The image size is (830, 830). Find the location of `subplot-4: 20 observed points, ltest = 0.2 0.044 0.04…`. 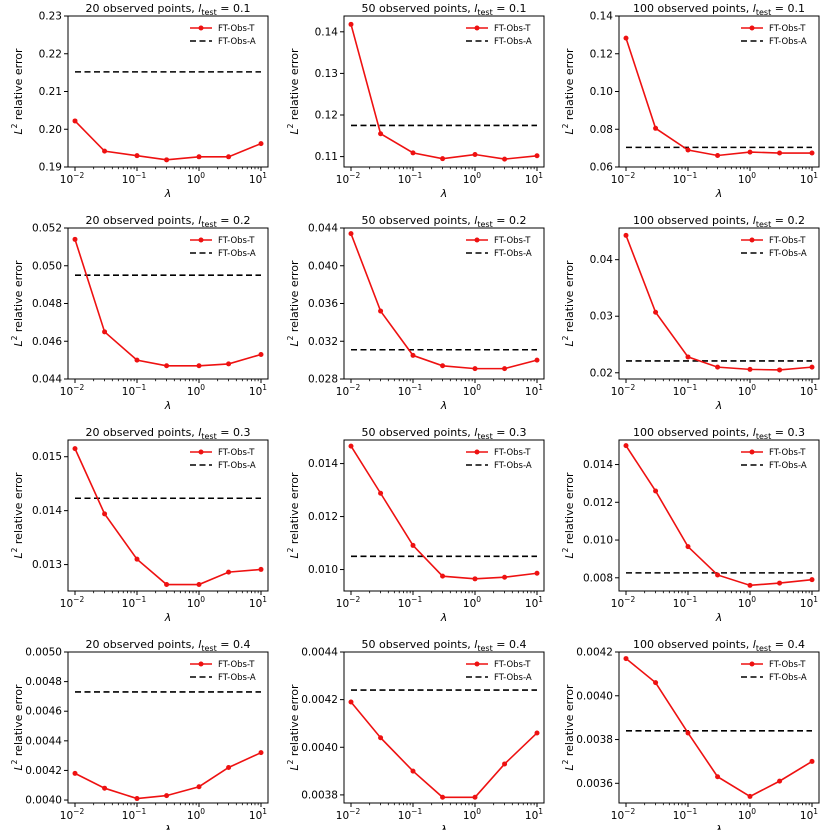

subplot-4: 20 observed points, ltest = 0.2 0.044 0.04… is located at coordinates (139, 313).